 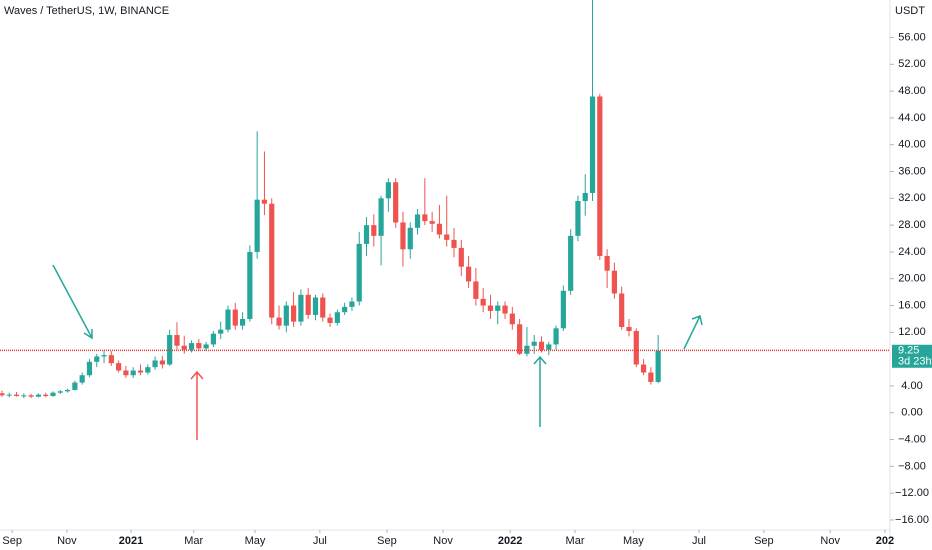 I want to click on y-tick-label: 48.00, so click(x=912, y=91).